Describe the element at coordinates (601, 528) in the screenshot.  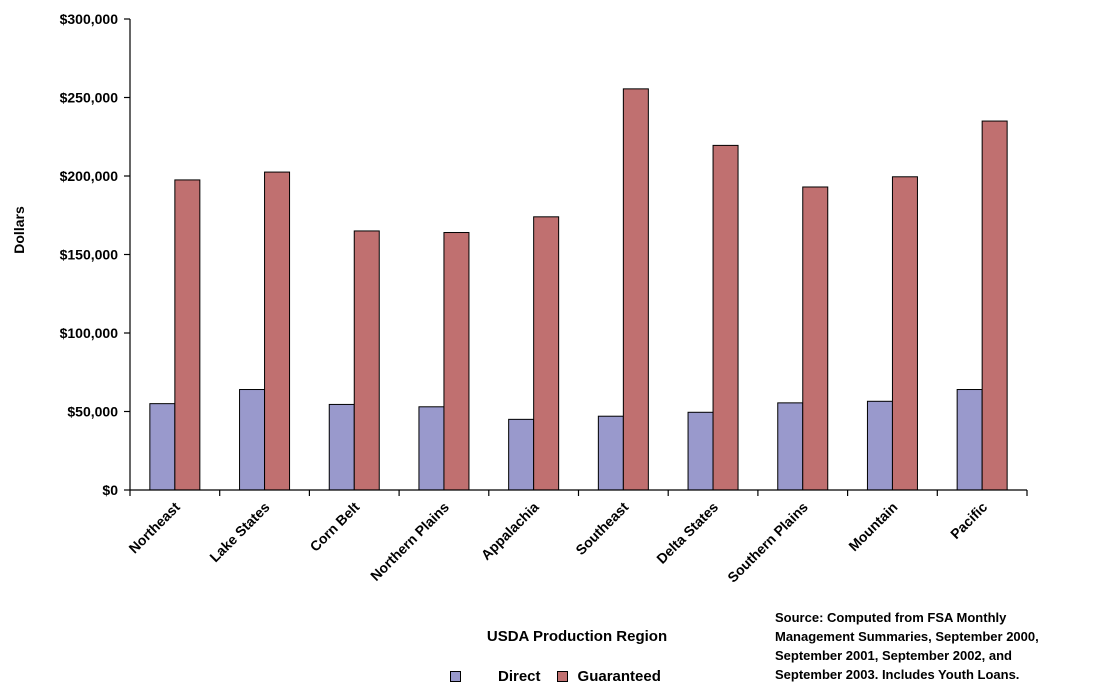
I see `x-tick-label: Southeast` at that location.